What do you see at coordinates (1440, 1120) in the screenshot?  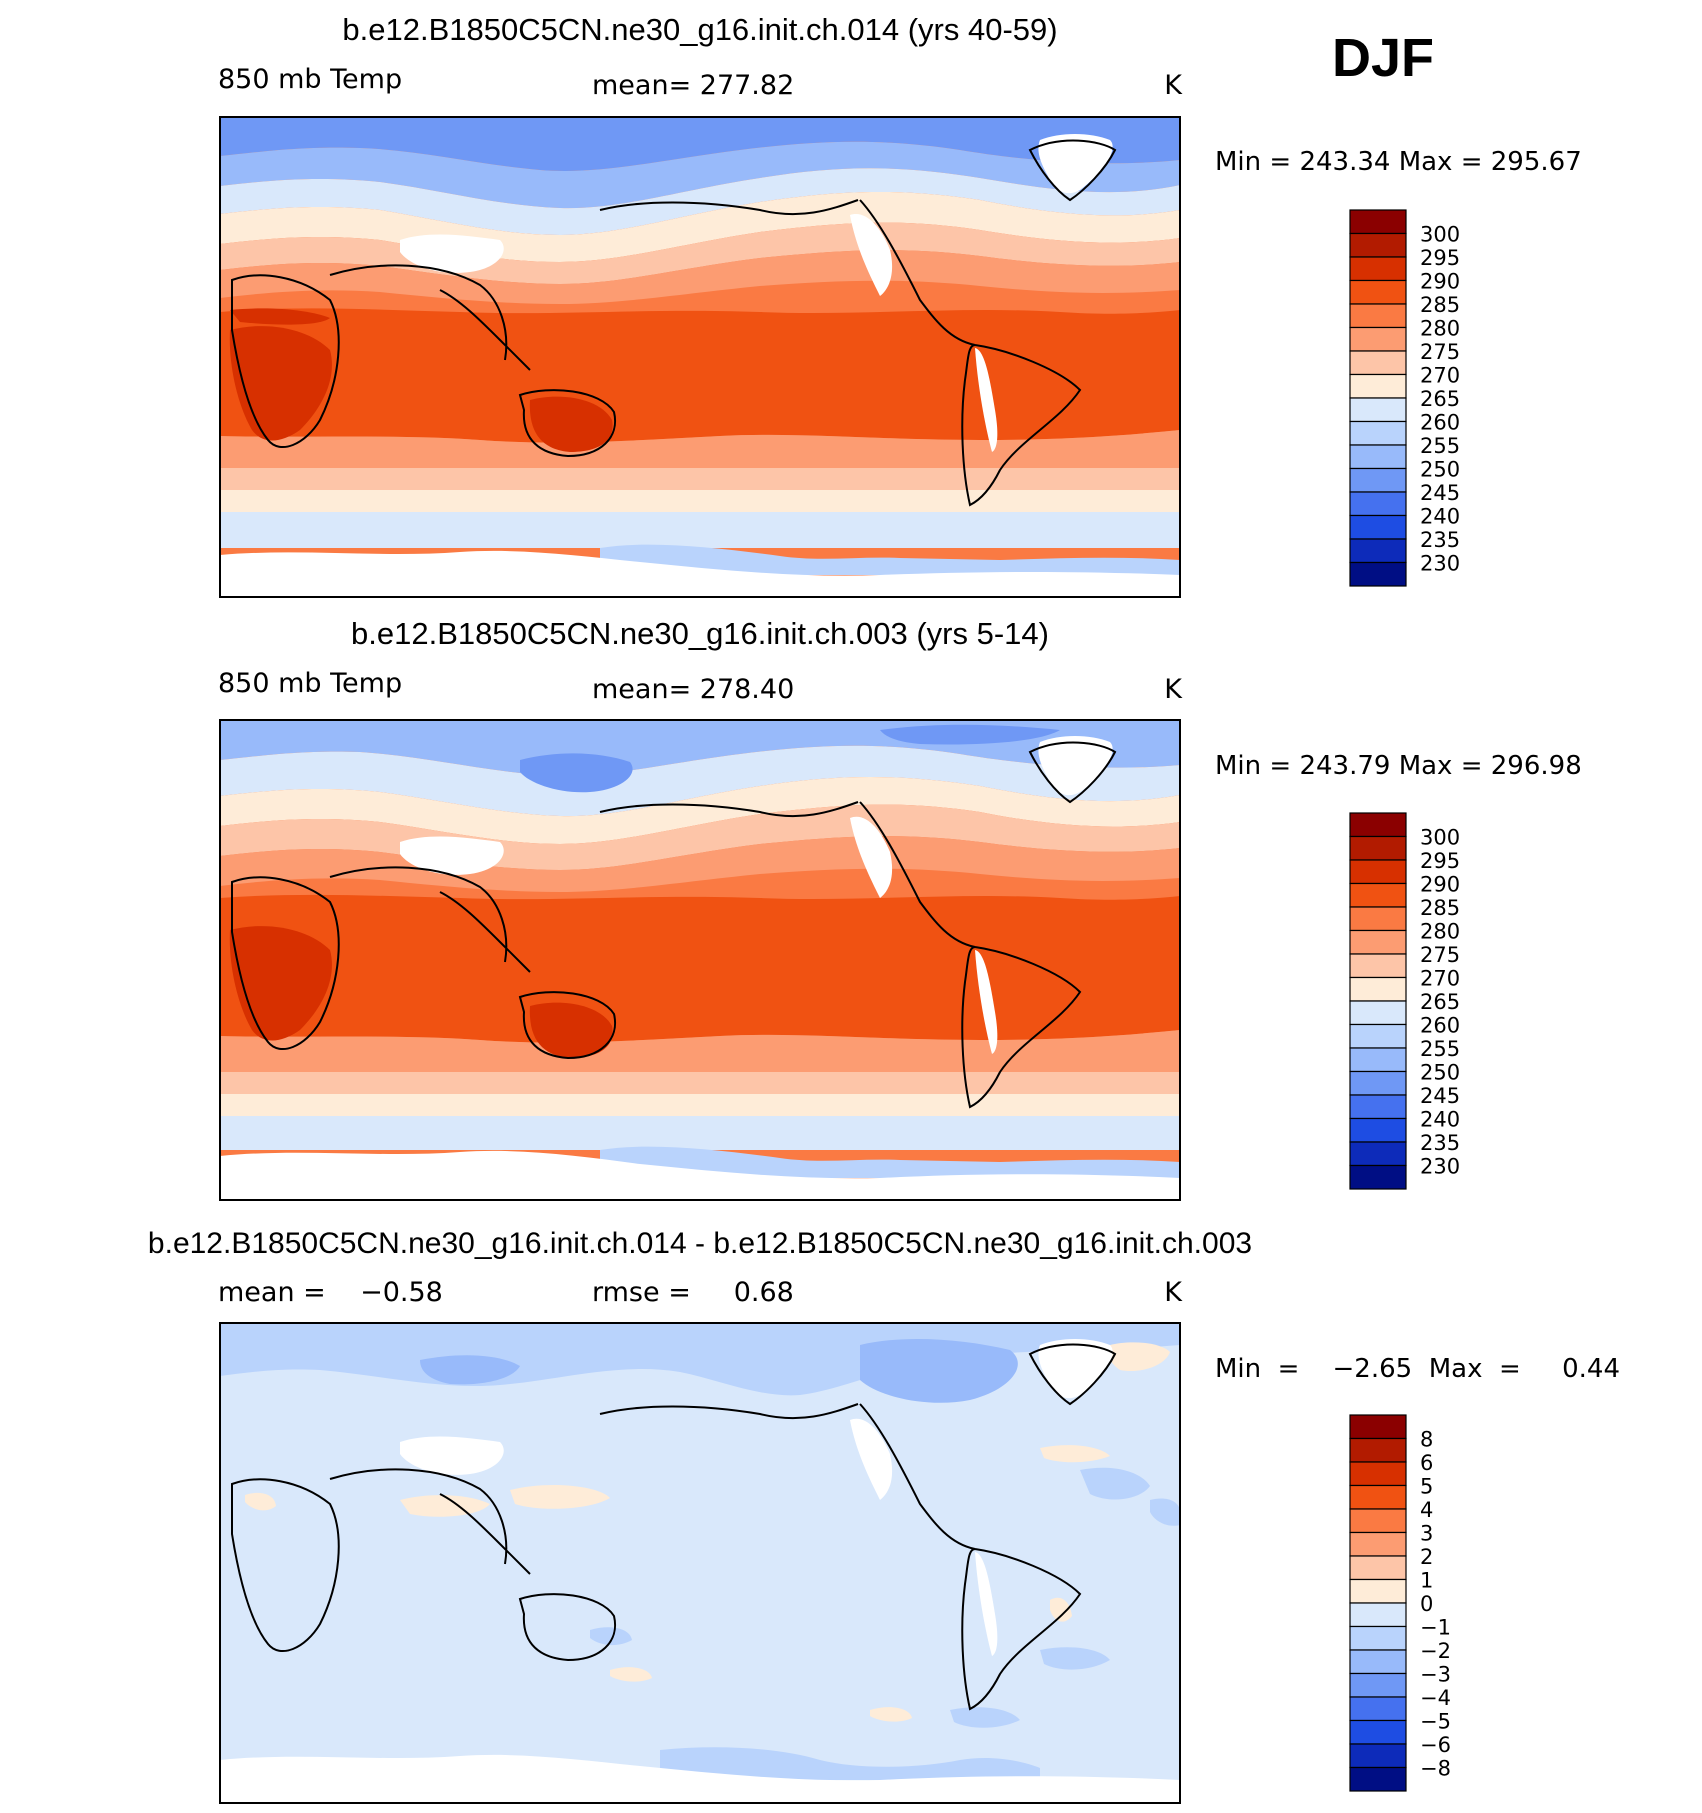 I see `colorbar-2-label: 240` at bounding box center [1440, 1120].